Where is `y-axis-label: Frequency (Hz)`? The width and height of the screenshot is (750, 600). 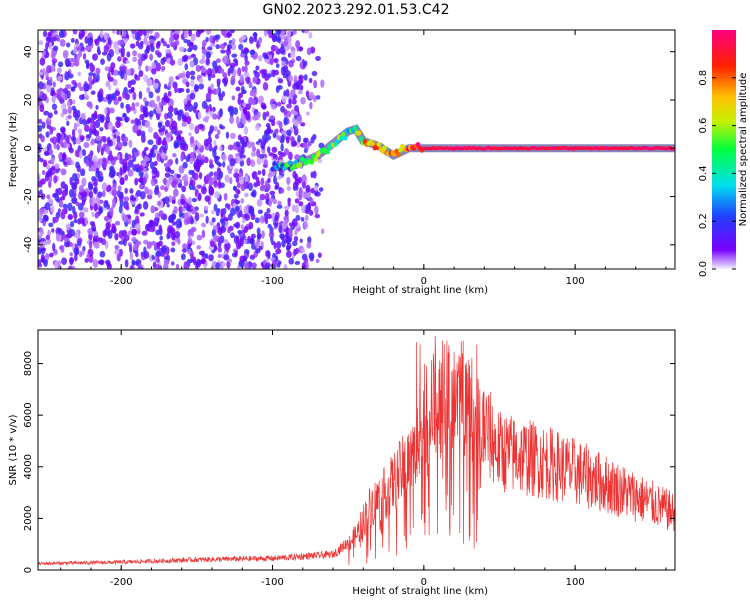 y-axis-label: Frequency (Hz) is located at coordinates (13, 150).